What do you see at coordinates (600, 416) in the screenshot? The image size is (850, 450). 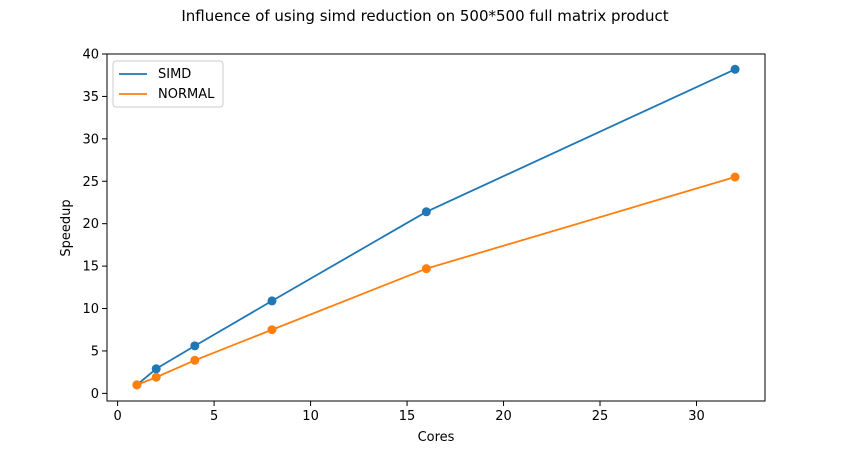 I see `x-tick-label: 25` at bounding box center [600, 416].